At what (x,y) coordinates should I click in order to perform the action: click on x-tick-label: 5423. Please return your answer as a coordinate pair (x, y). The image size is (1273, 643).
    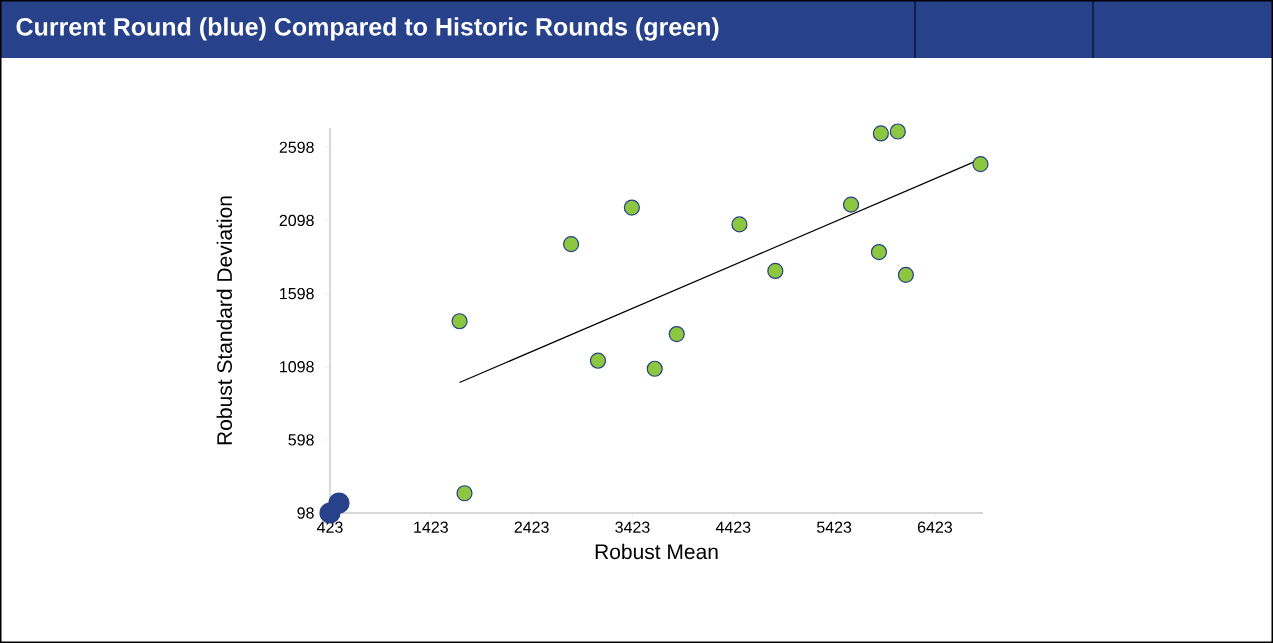
    Looking at the image, I should click on (834, 527).